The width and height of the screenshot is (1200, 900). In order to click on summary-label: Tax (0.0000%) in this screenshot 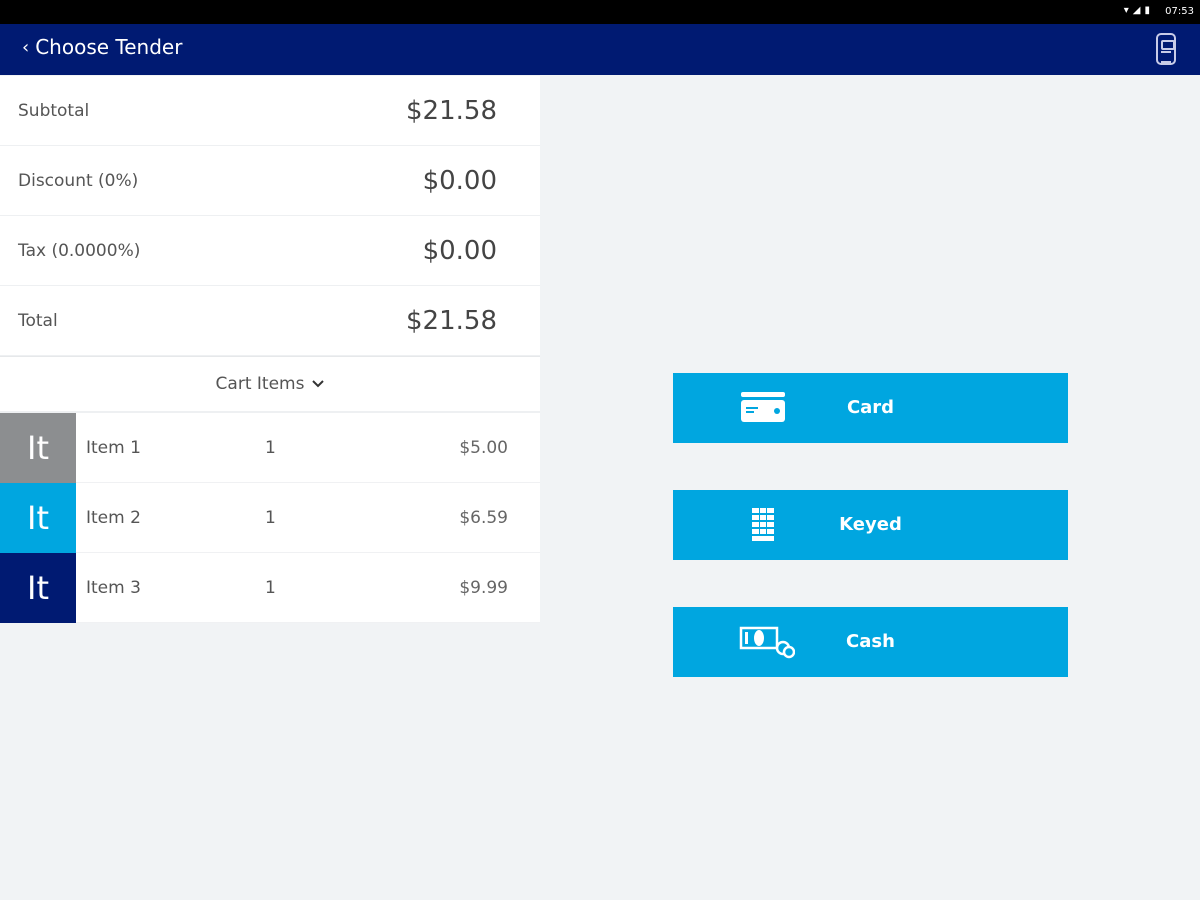, I will do `click(79, 250)`.